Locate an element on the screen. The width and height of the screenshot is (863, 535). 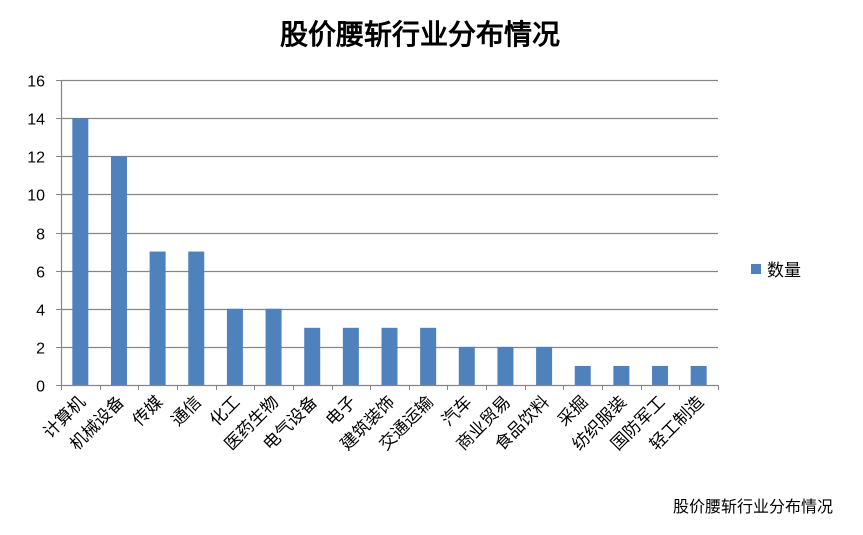
legend: 数量 is located at coordinates (776, 271).